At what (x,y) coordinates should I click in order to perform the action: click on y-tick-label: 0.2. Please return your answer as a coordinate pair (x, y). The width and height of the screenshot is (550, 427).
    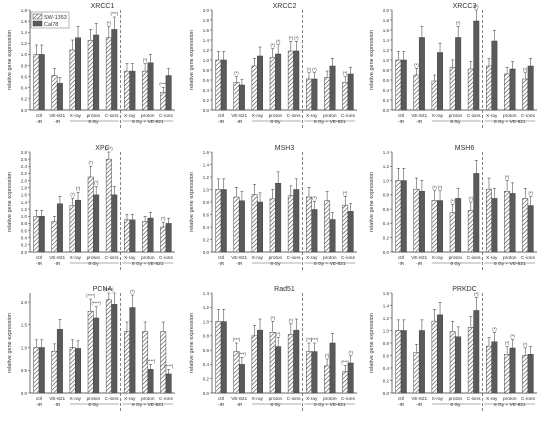
    Looking at the image, I should click on (24, 99).